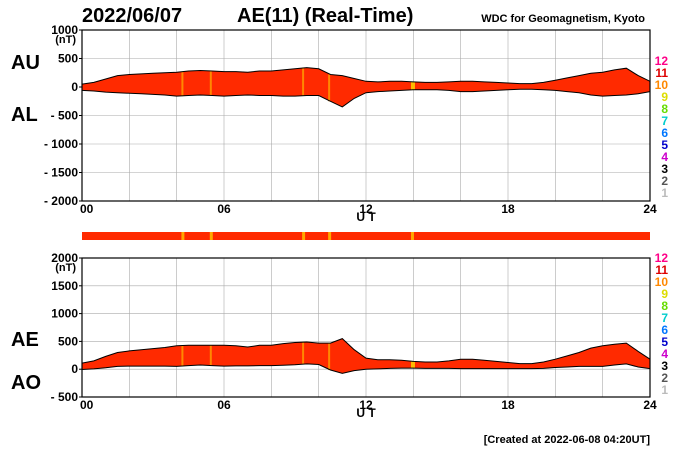  Describe the element at coordinates (61, 144) in the screenshot. I see `y-tick-label: - 1000` at that location.